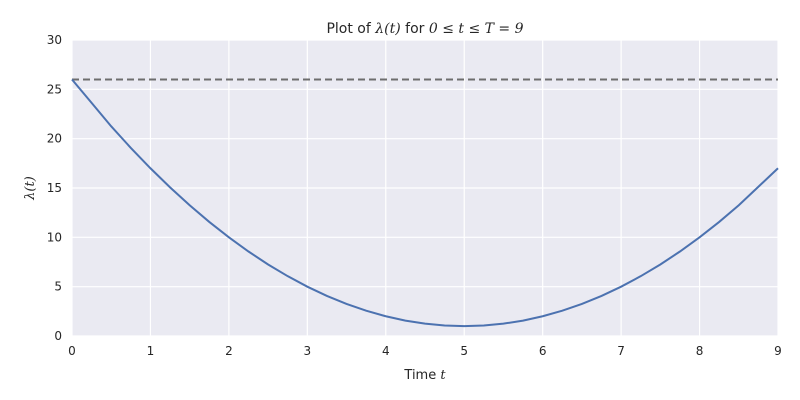 The image size is (800, 400). Describe the element at coordinates (350, 29) in the screenshot. I see `chart-title-prefix: Plot of` at that location.